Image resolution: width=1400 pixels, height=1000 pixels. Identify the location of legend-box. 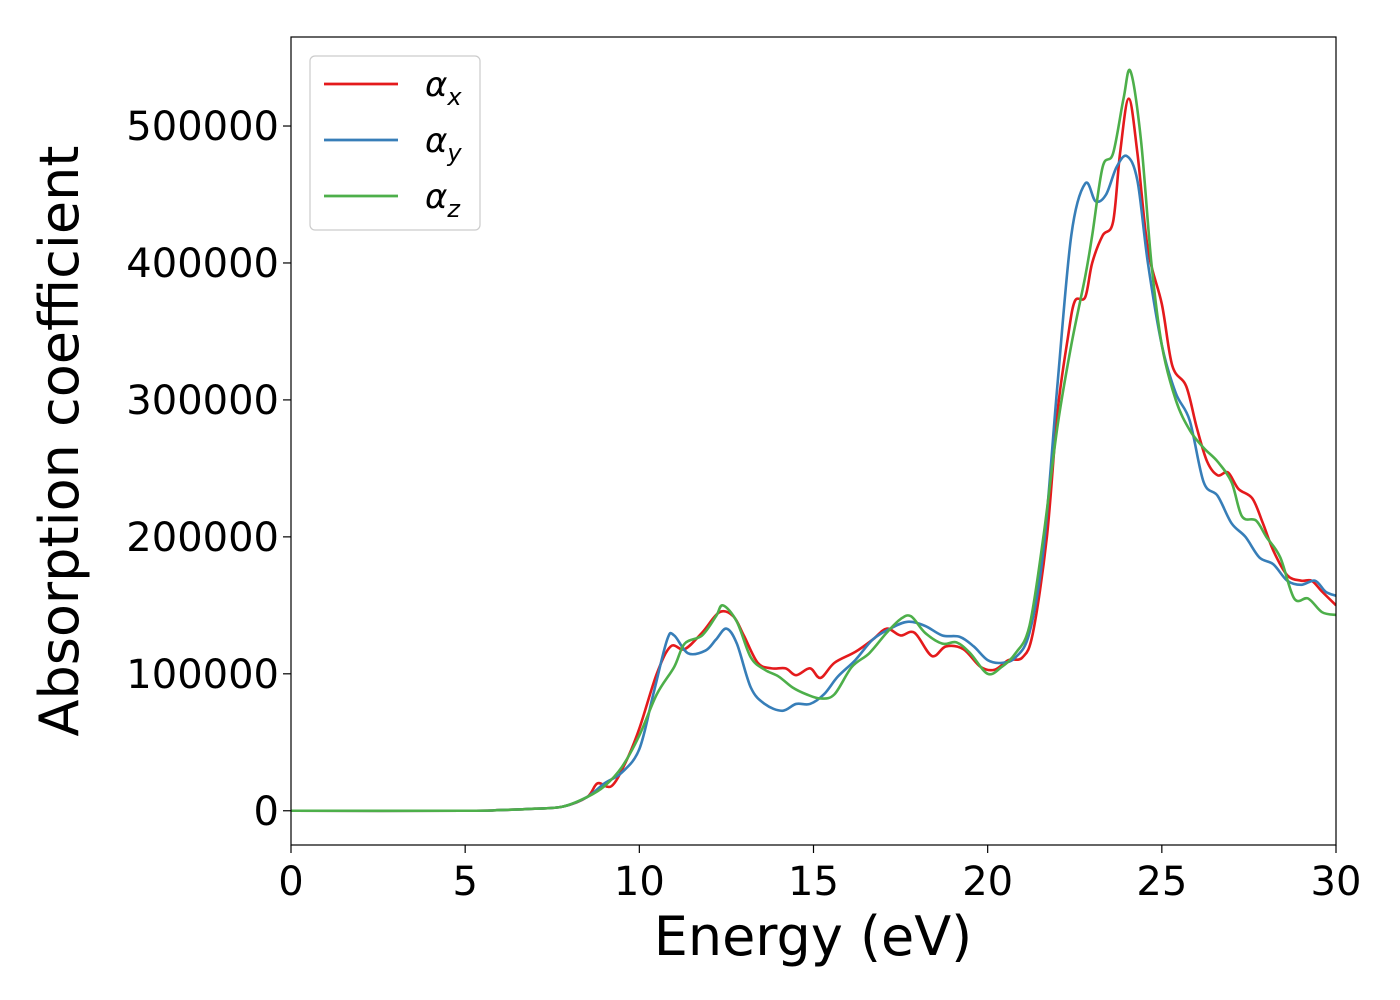
(395, 143).